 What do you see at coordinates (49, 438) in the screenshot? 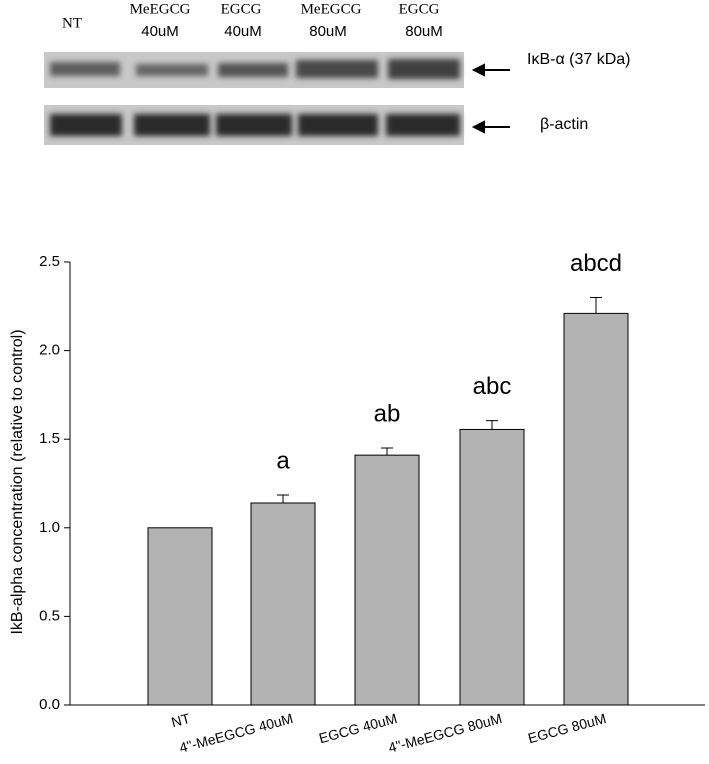
I see `y-tick-label: 1.5` at bounding box center [49, 438].